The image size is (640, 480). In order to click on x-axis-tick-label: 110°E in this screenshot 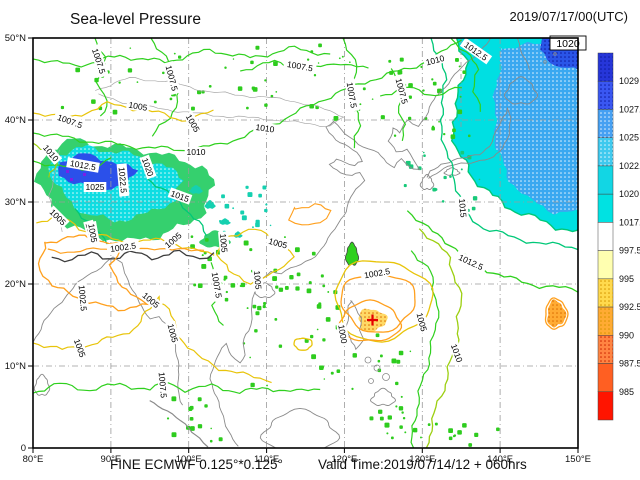, I will do `click(266, 459)`.